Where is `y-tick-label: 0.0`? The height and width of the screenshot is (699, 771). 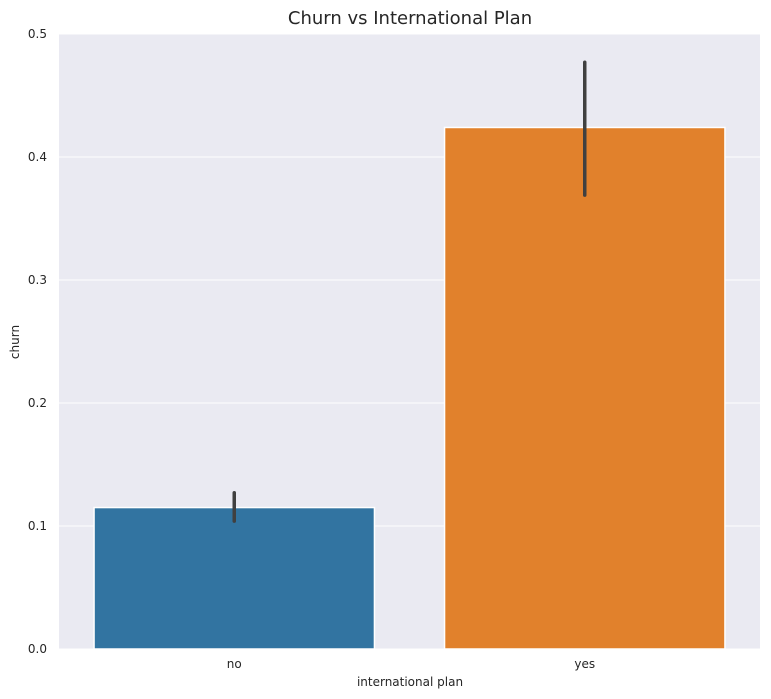 y-tick-label: 0.0 is located at coordinates (37, 649).